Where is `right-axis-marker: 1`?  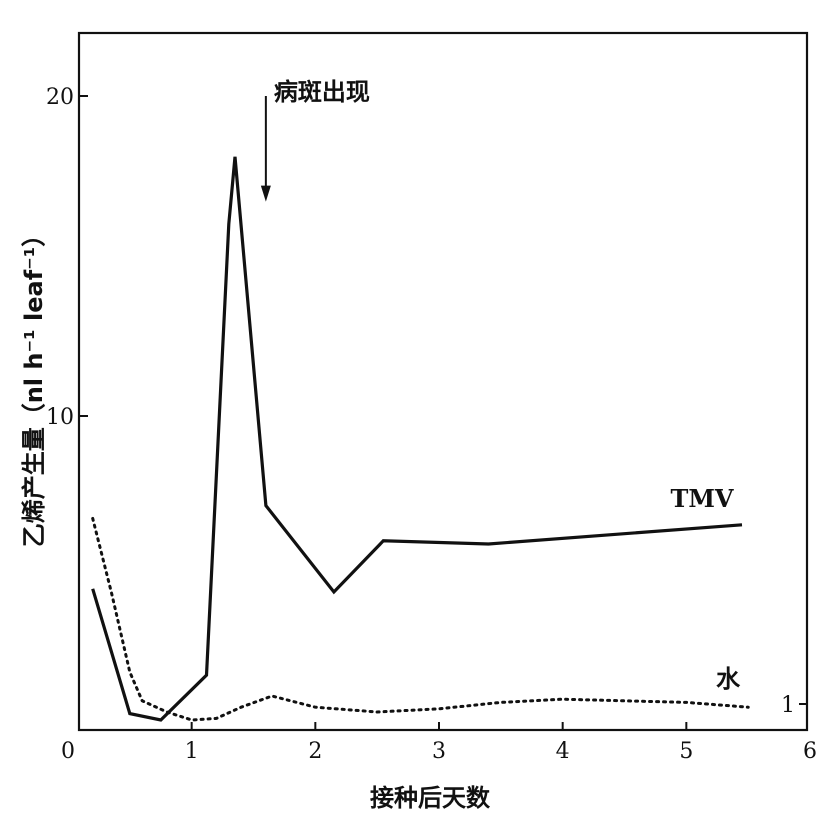 right-axis-marker: 1 is located at coordinates (794, 705).